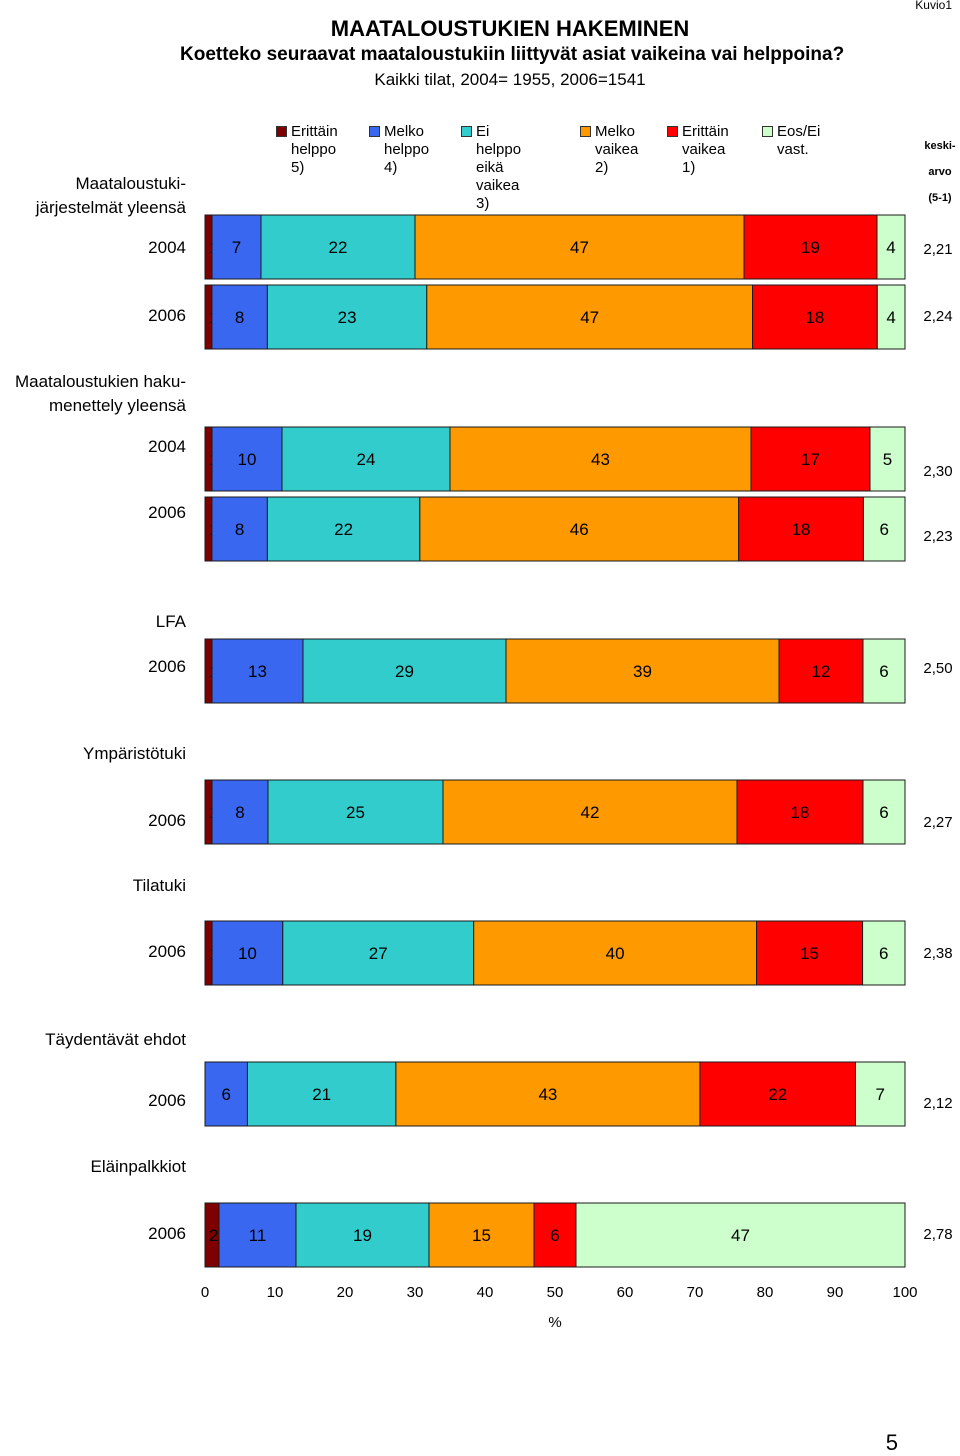  What do you see at coordinates (321, 1094) in the screenshot?
I see `bar-data-label: 21` at bounding box center [321, 1094].